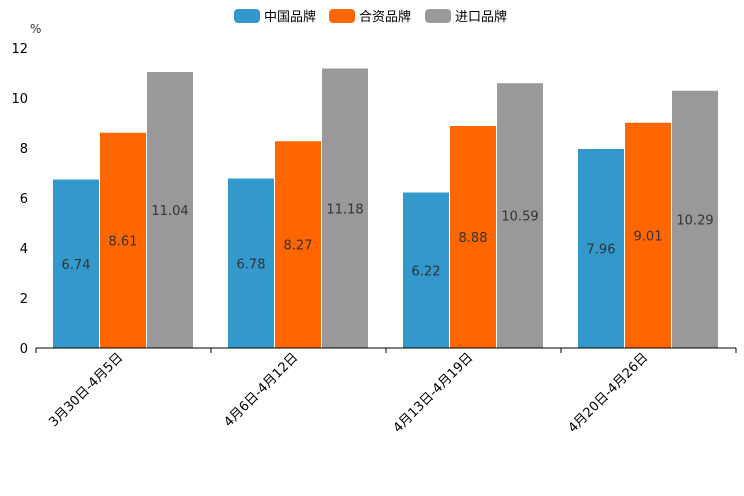 This screenshot has height=496, width=744. I want to click on y-axis-unit-label: %, so click(35, 29).